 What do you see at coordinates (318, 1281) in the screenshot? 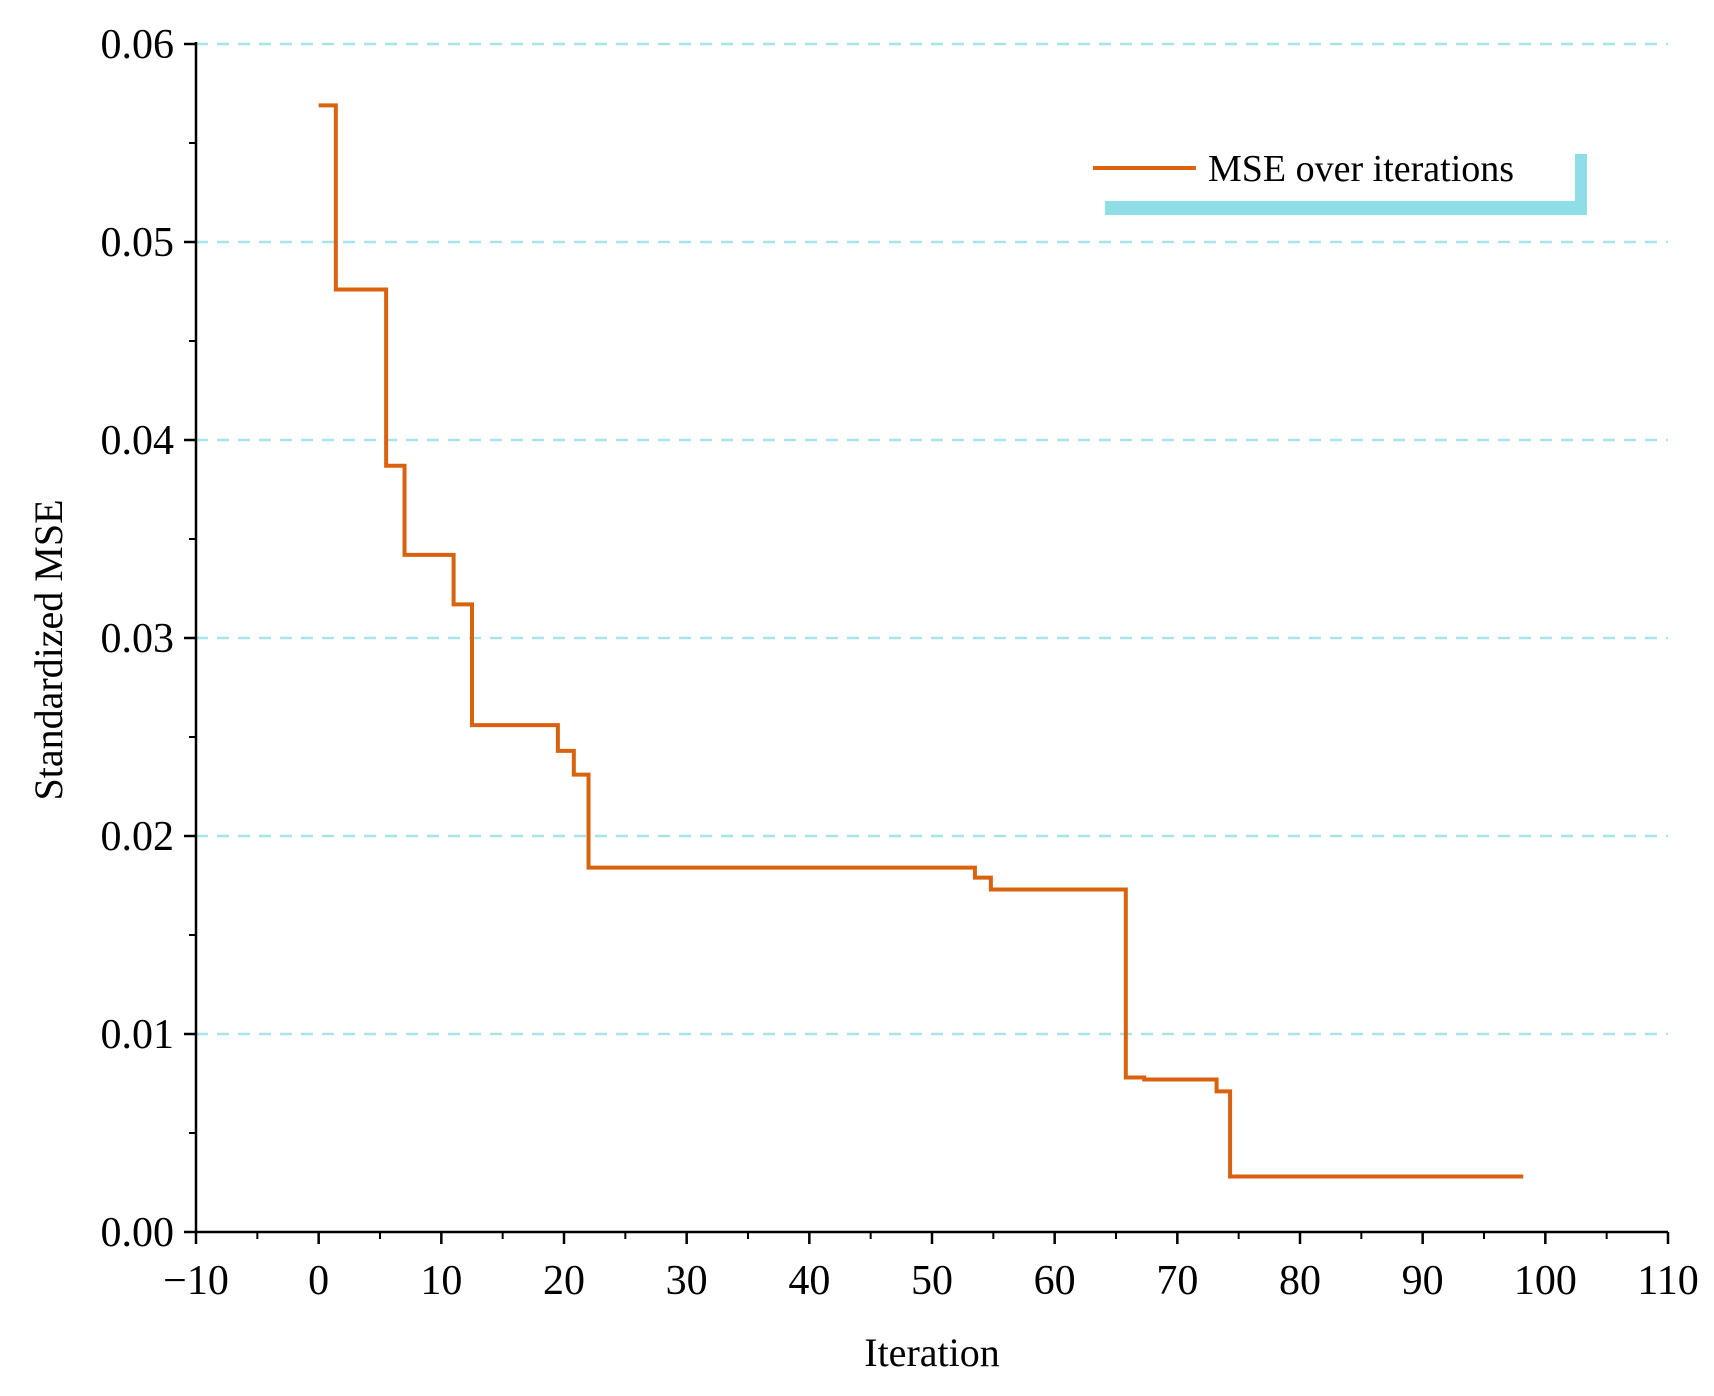
I see `x-tick-label: 0` at bounding box center [318, 1281].